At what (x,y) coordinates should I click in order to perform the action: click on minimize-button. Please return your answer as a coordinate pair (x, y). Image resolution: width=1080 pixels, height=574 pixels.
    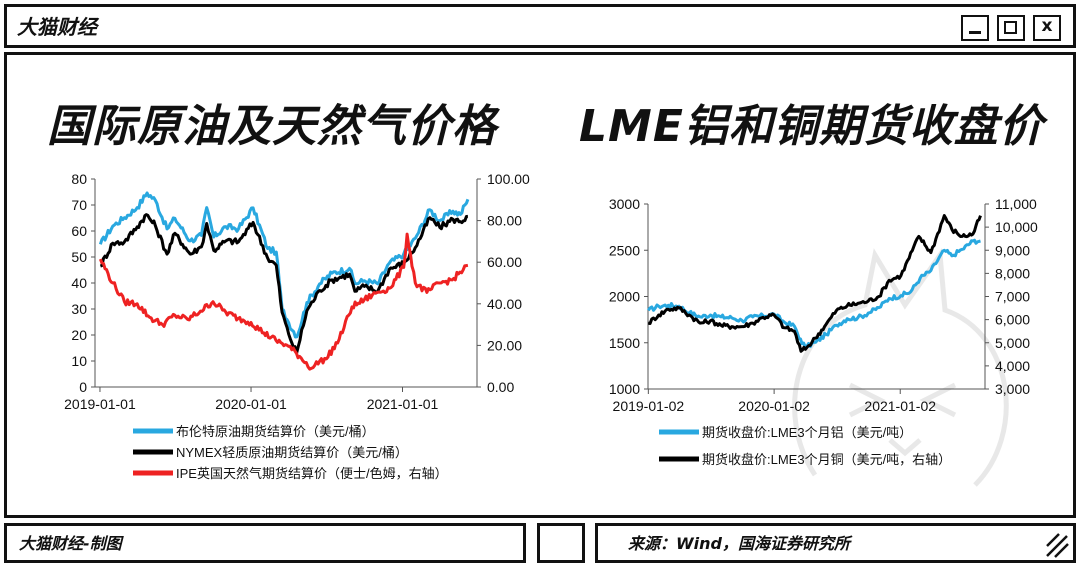
    Looking at the image, I should click on (975, 28).